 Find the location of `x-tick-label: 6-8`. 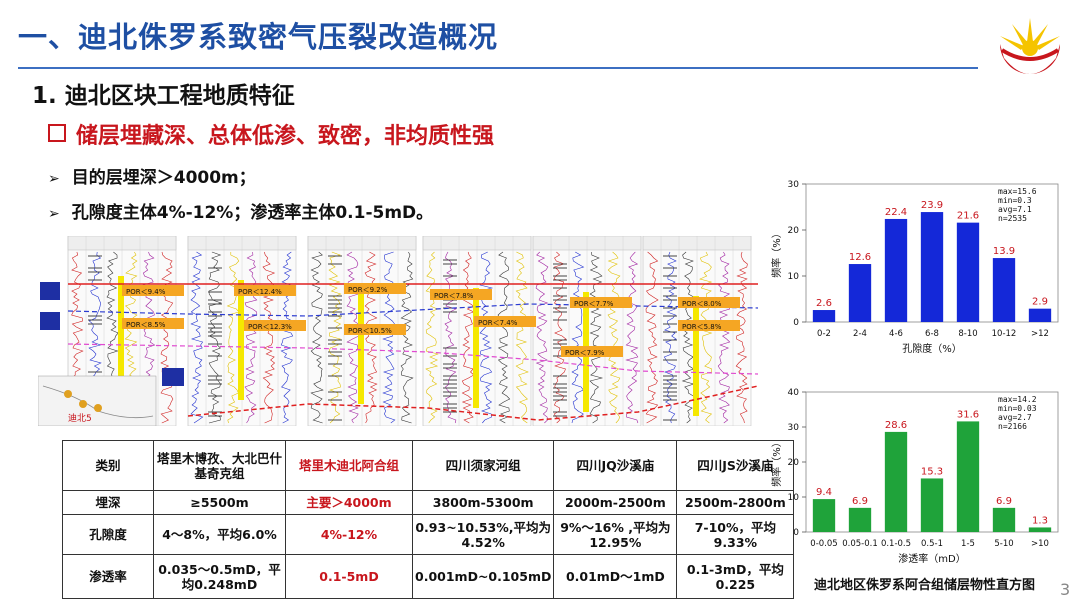

x-tick-label: 6-8 is located at coordinates (932, 334).